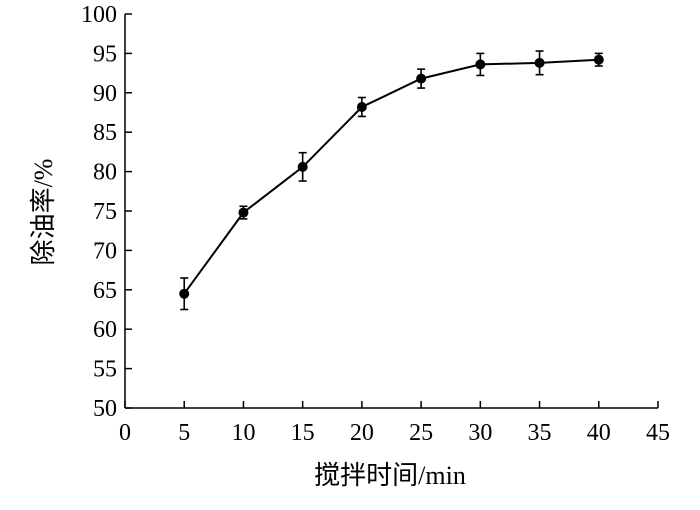  What do you see at coordinates (184, 433) in the screenshot?
I see `x-tick-label: 5` at bounding box center [184, 433].